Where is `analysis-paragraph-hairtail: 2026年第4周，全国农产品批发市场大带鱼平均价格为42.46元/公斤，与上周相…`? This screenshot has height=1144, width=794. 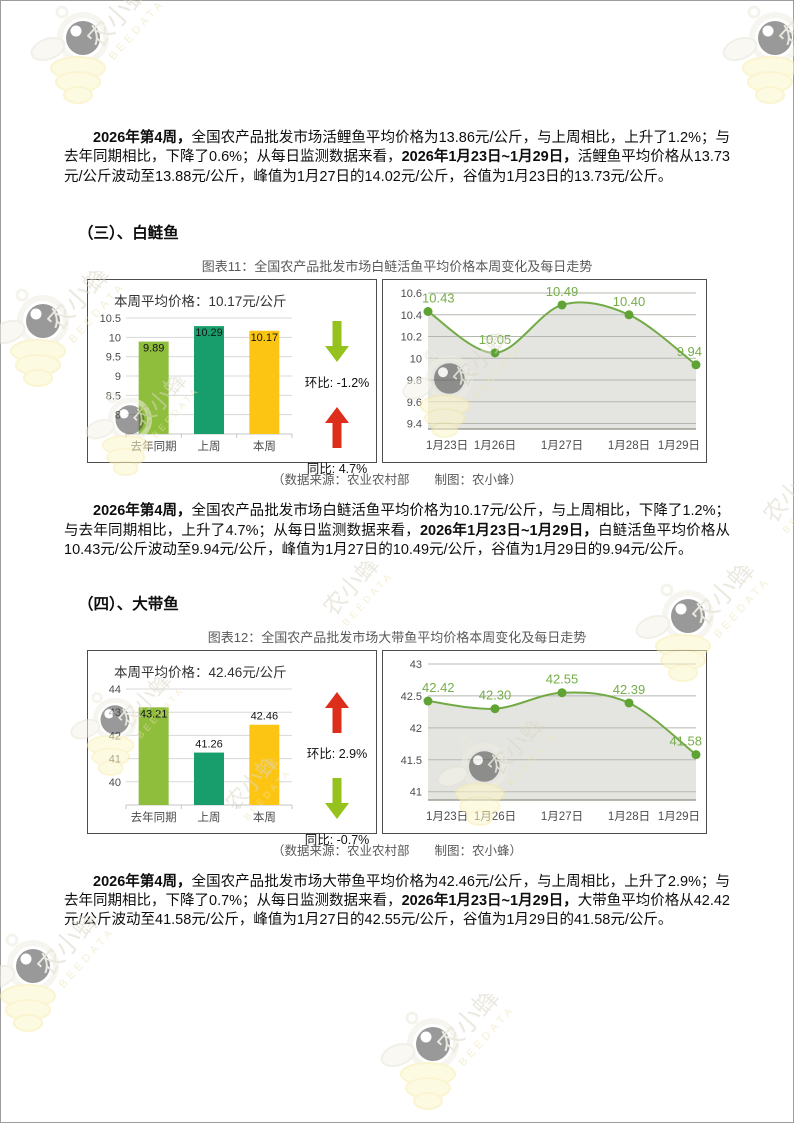 analysis-paragraph-hairtail: 2026年第4周，全国农产品批发市场大带鱼平均价格为42.46元/公斤，与上周相… is located at coordinates (397, 902).